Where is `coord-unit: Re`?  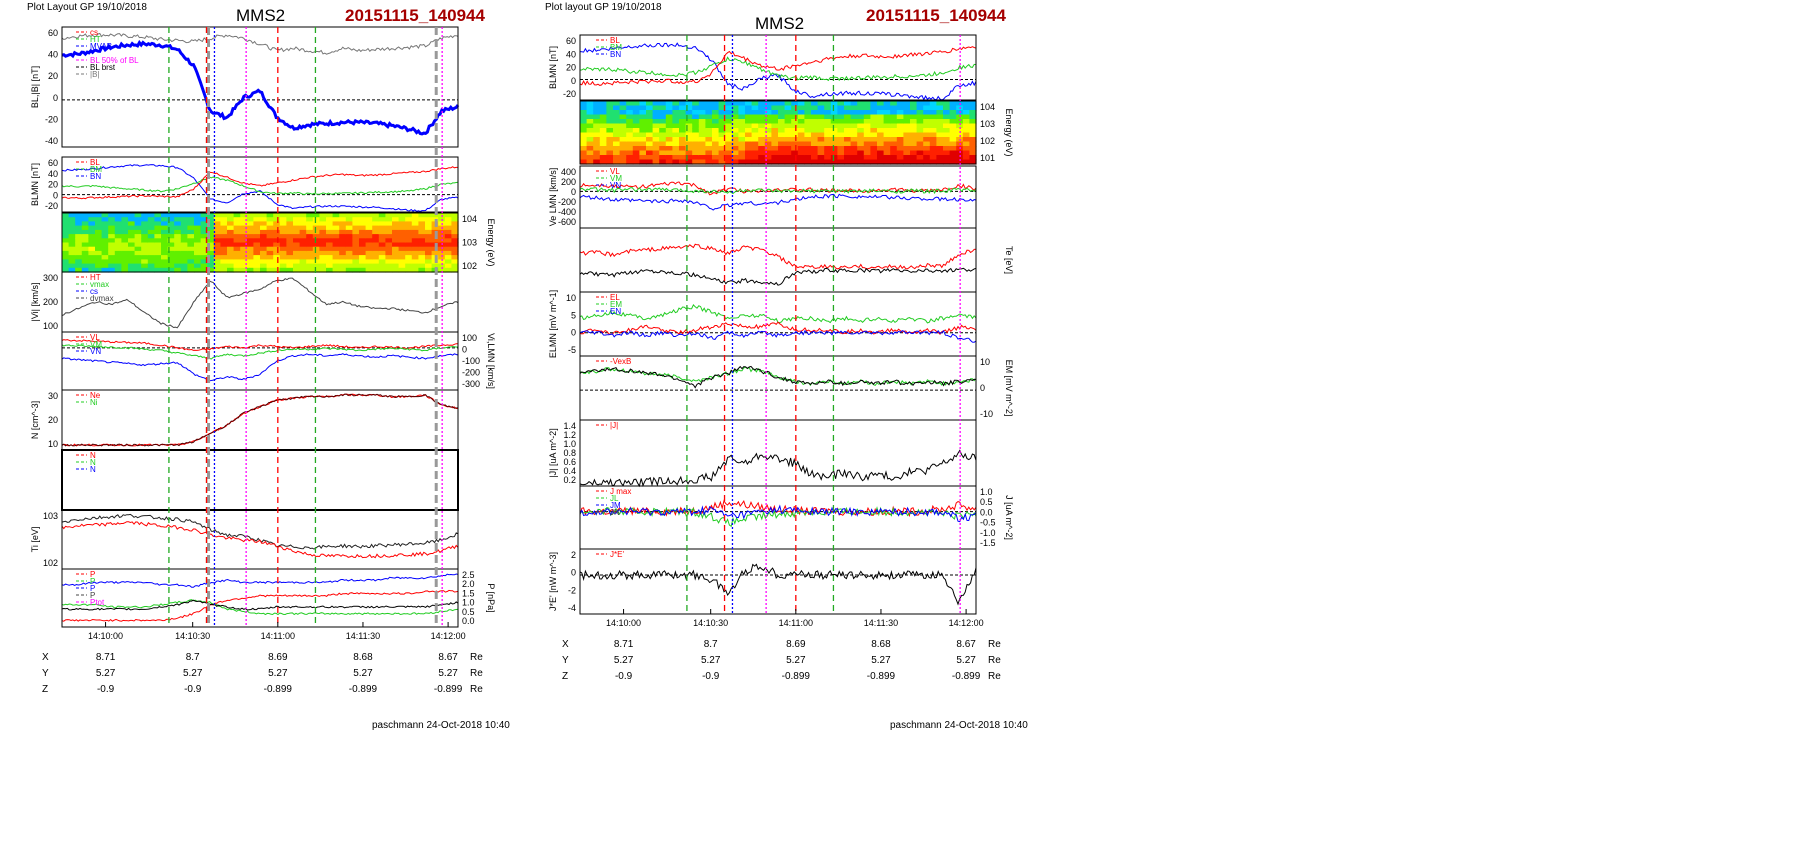 coord-unit: Re is located at coordinates (476, 673).